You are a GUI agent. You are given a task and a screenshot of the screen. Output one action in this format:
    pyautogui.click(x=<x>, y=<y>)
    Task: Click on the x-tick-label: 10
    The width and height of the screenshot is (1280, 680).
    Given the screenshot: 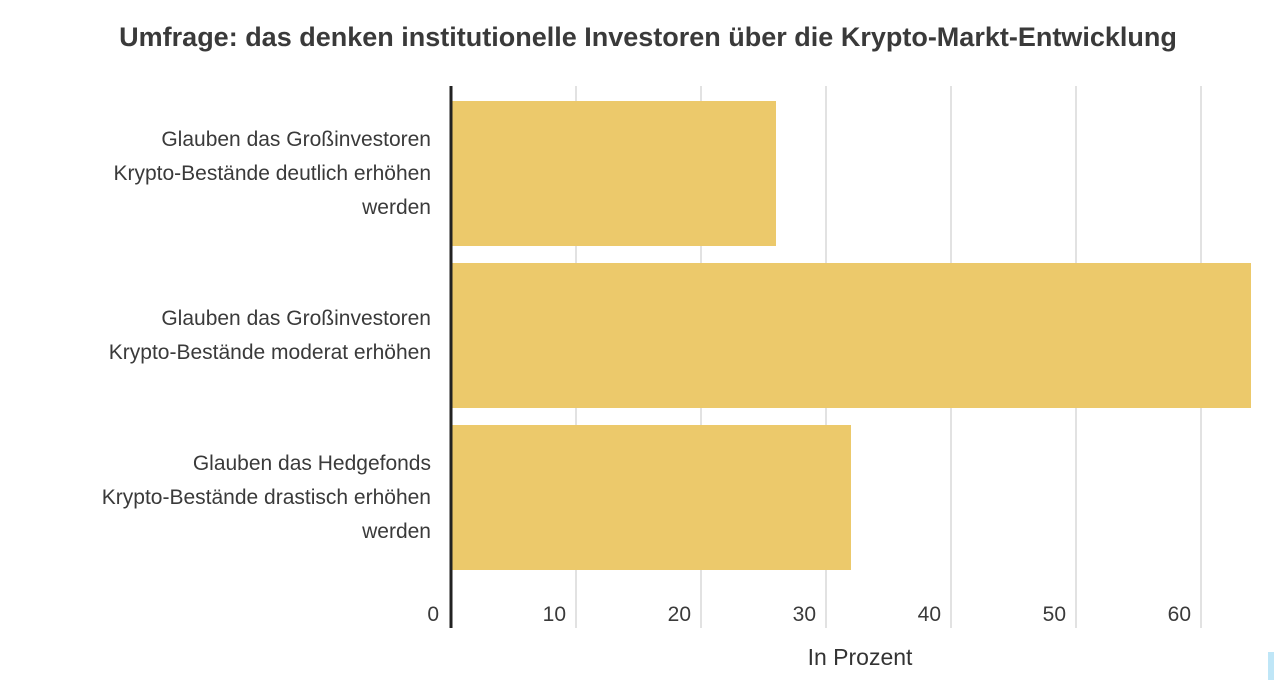 What is the action you would take?
    pyautogui.click(x=554, y=614)
    